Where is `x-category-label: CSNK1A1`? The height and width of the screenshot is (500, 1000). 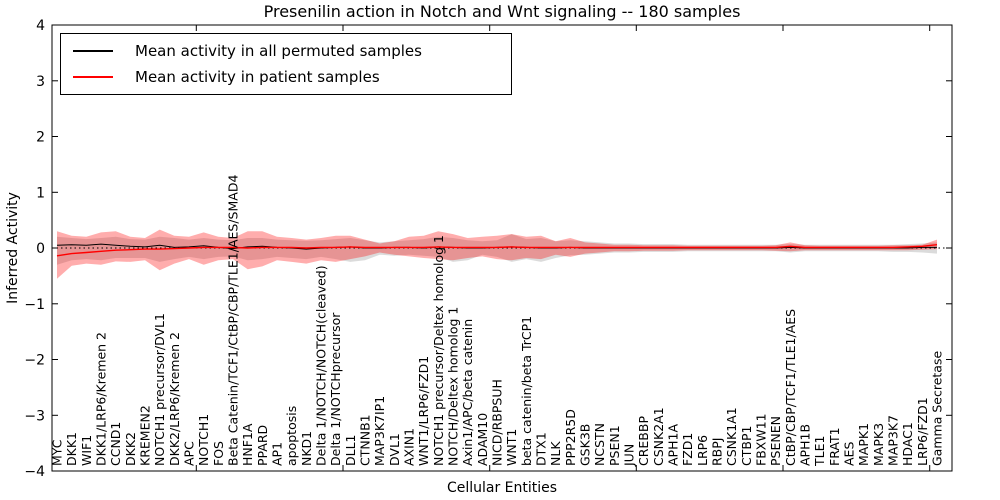
x-category-label: CSNK1A1 is located at coordinates (731, 436).